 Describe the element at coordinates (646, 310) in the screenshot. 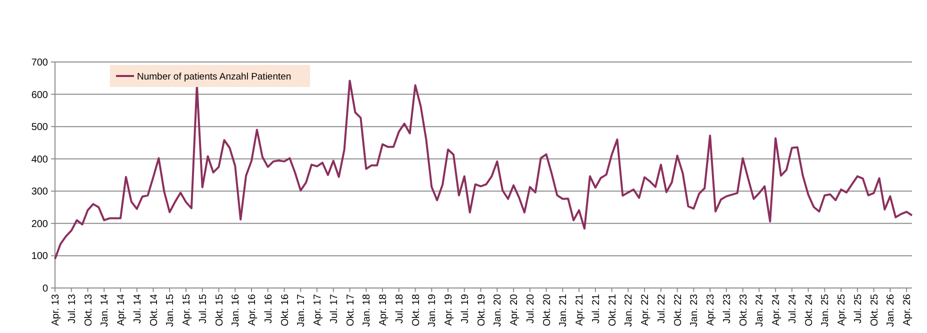

I see `x-tick-label: Apr. 22` at that location.